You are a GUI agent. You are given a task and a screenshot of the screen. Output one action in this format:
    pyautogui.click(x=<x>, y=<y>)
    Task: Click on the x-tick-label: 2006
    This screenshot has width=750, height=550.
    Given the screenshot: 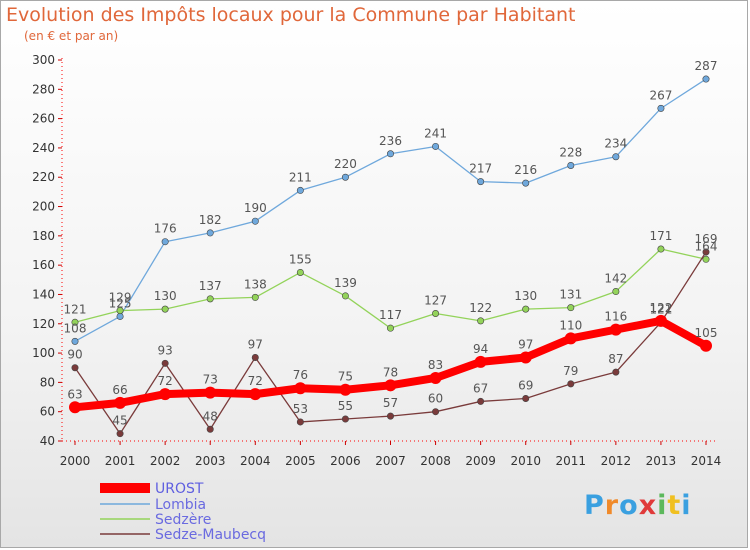 What is the action you would take?
    pyautogui.click(x=345, y=461)
    